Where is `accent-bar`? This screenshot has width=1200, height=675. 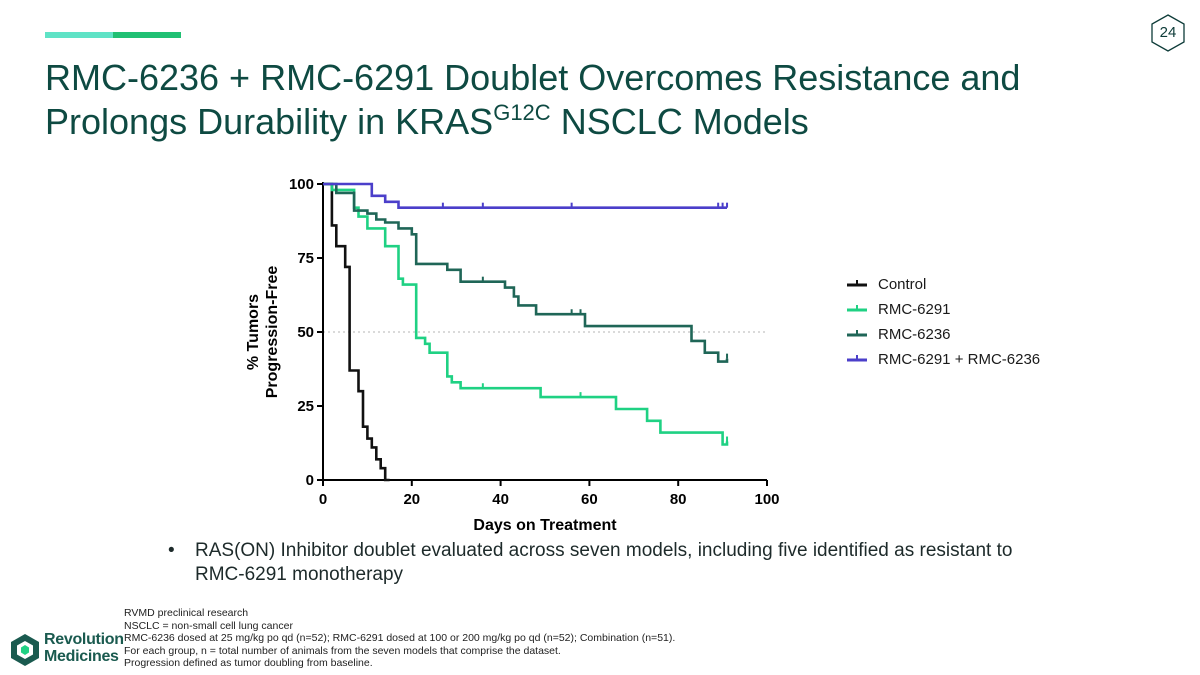
accent-bar is located at coordinates (113, 35).